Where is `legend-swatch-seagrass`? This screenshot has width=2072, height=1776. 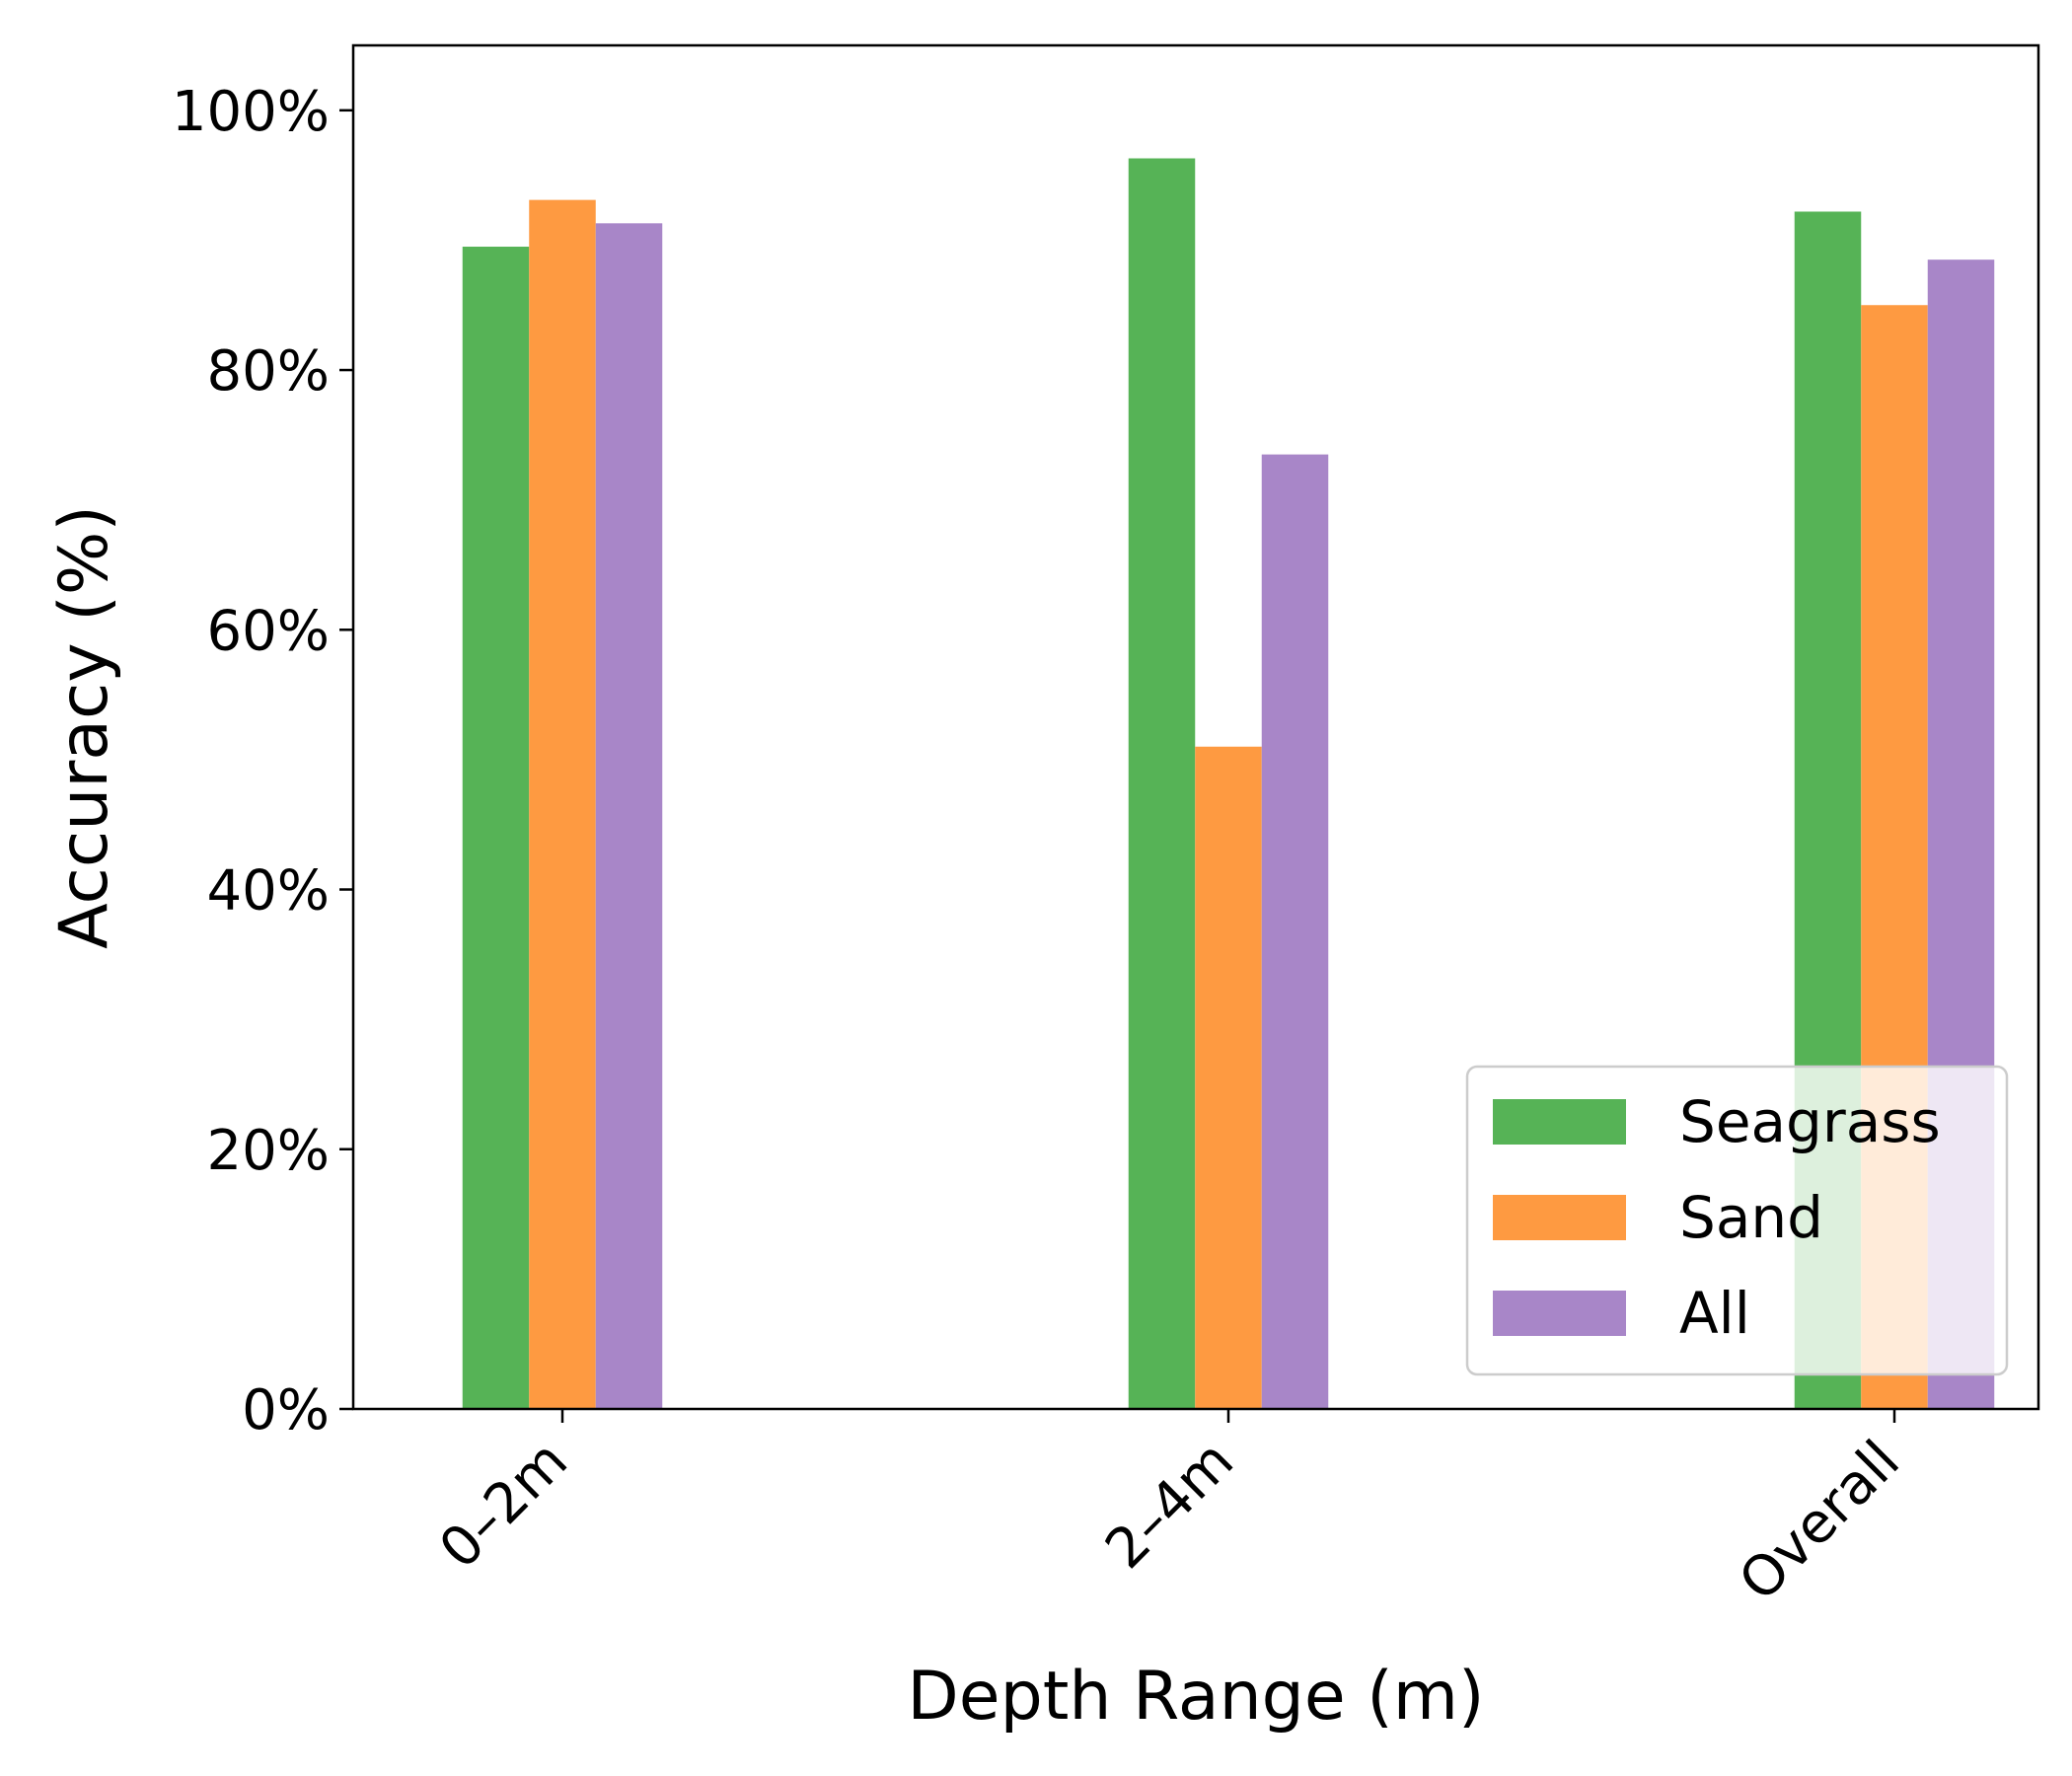 legend-swatch-seagrass is located at coordinates (1559, 1122).